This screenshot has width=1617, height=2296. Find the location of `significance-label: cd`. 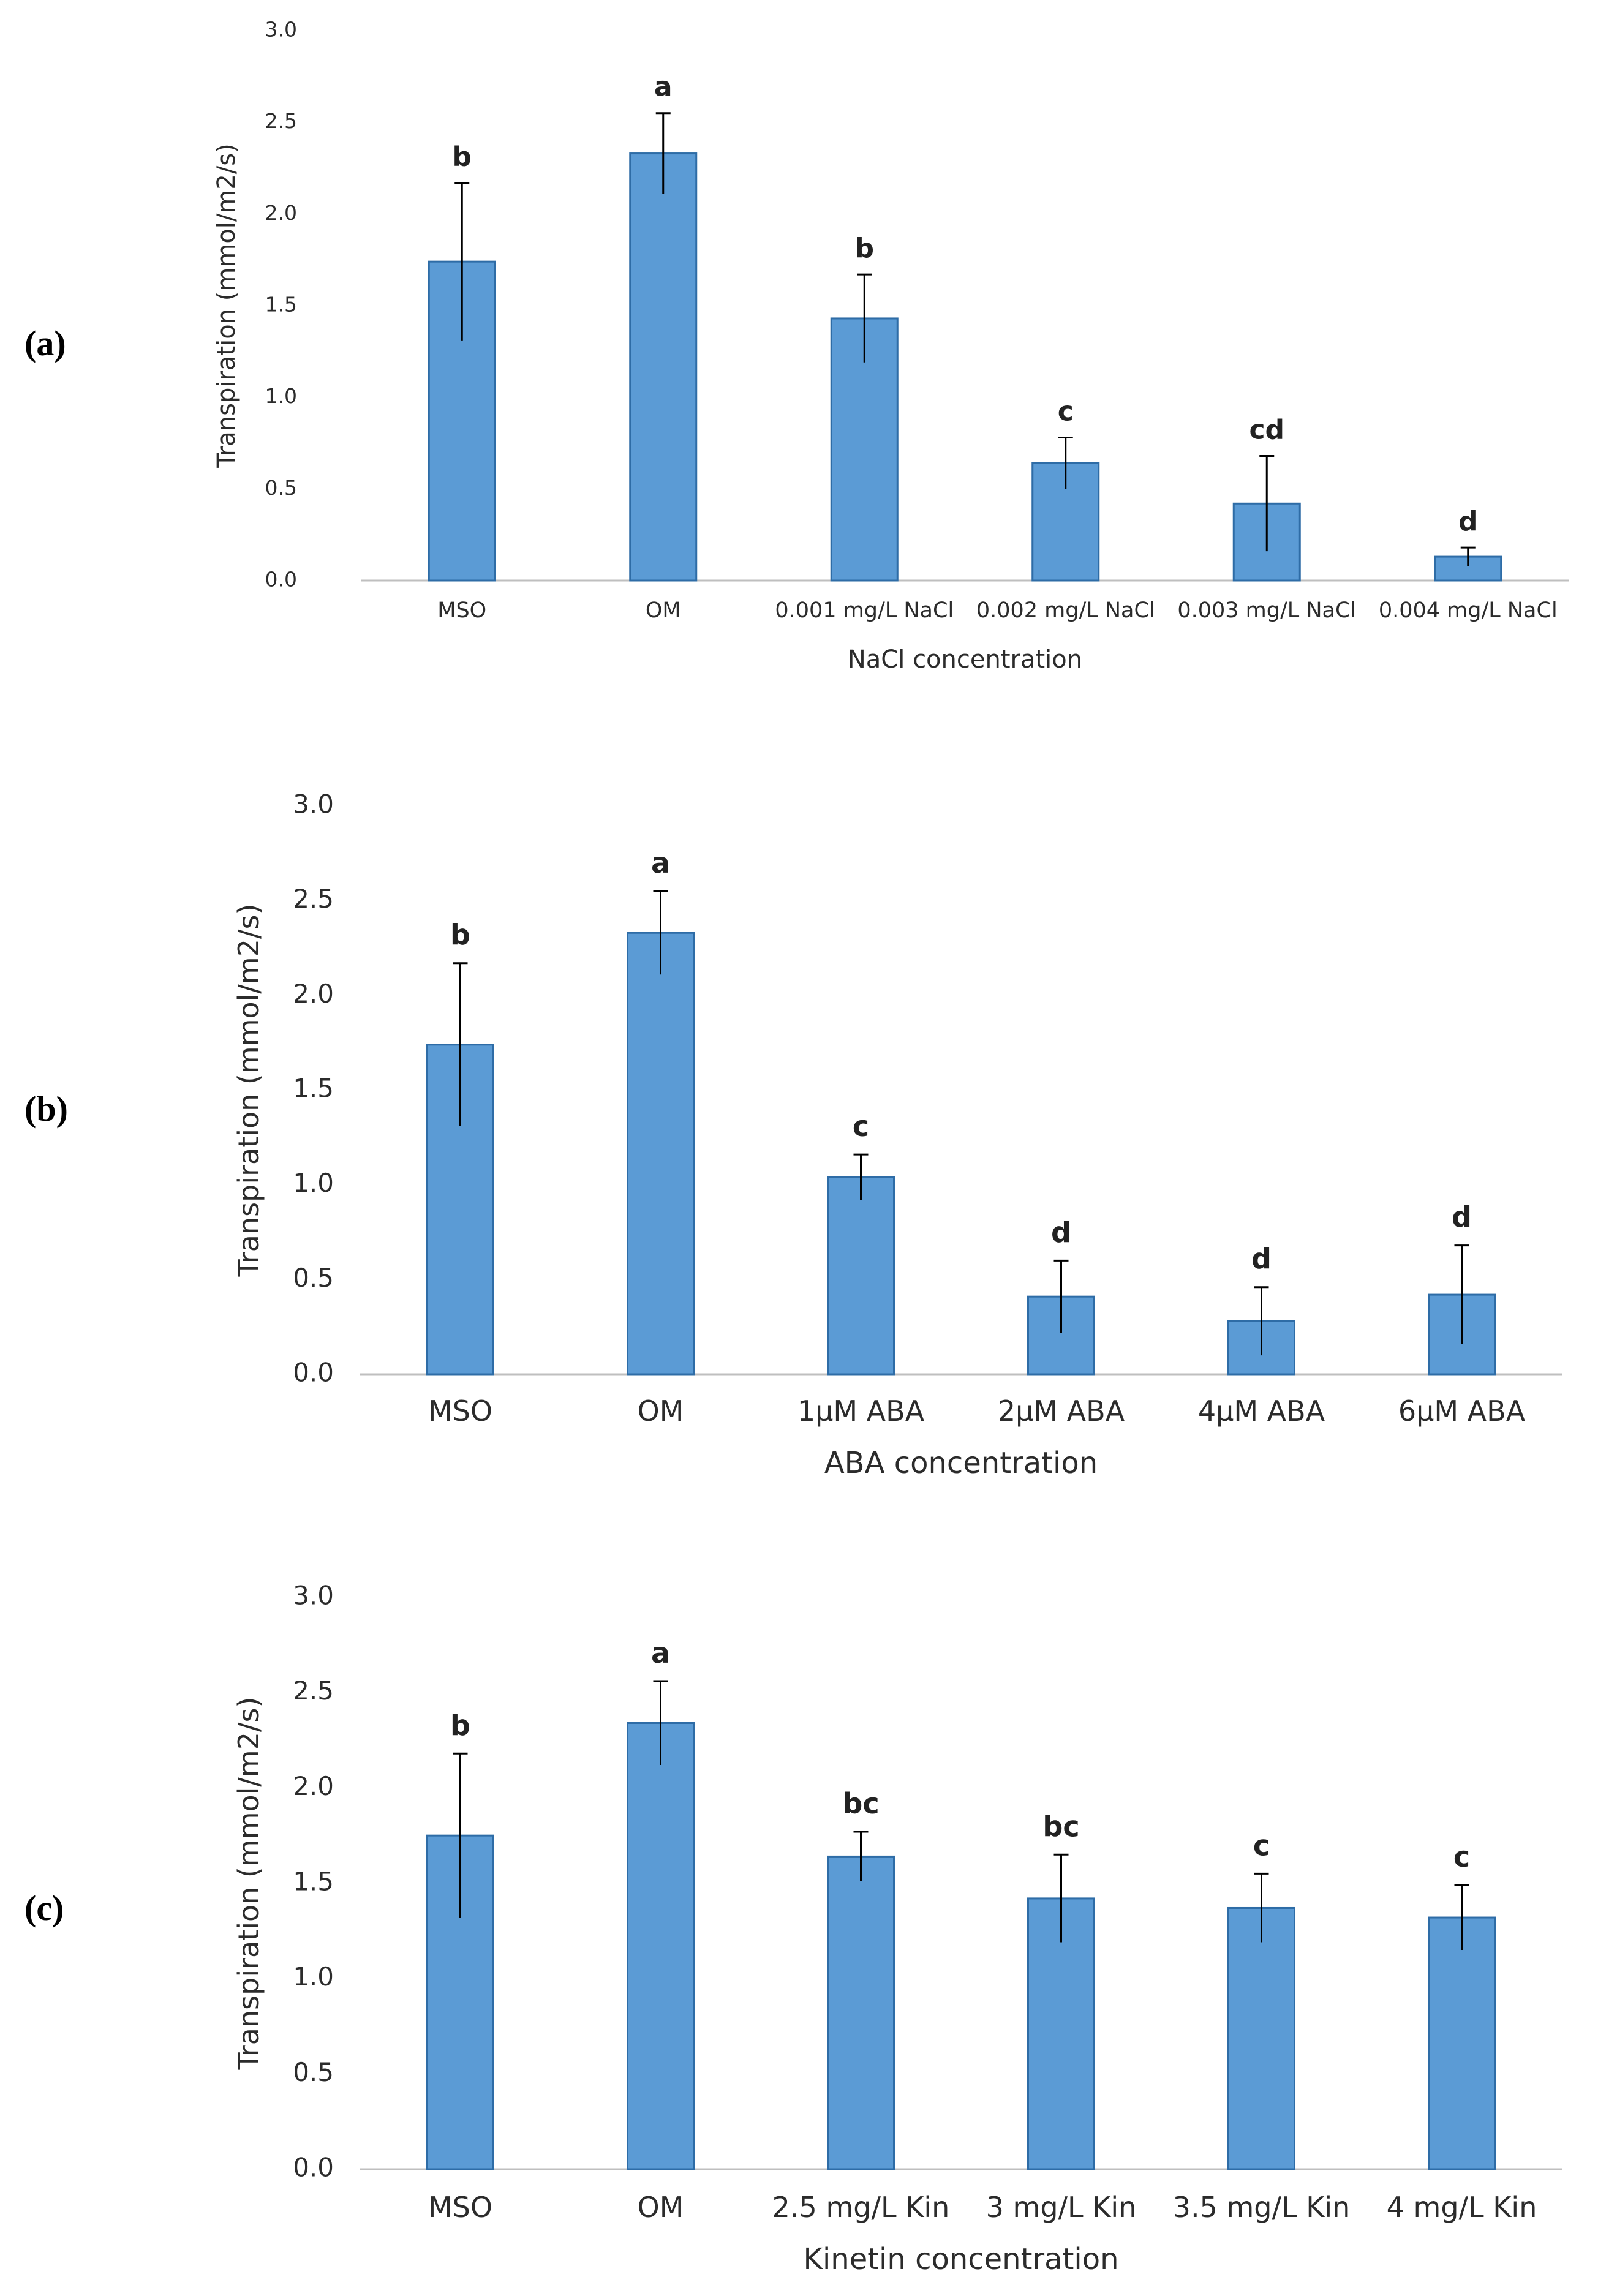

significance-label: cd is located at coordinates (1267, 430).